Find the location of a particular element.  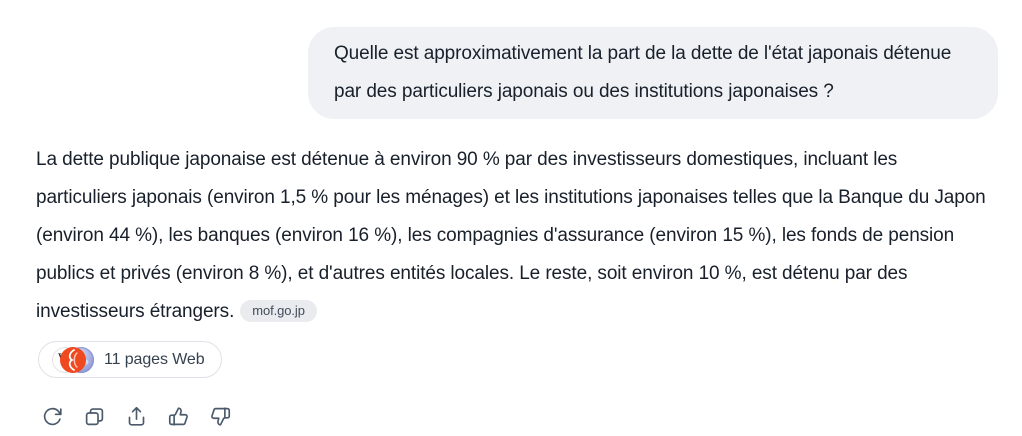

favicon-stack: W is located at coordinates (73, 359).